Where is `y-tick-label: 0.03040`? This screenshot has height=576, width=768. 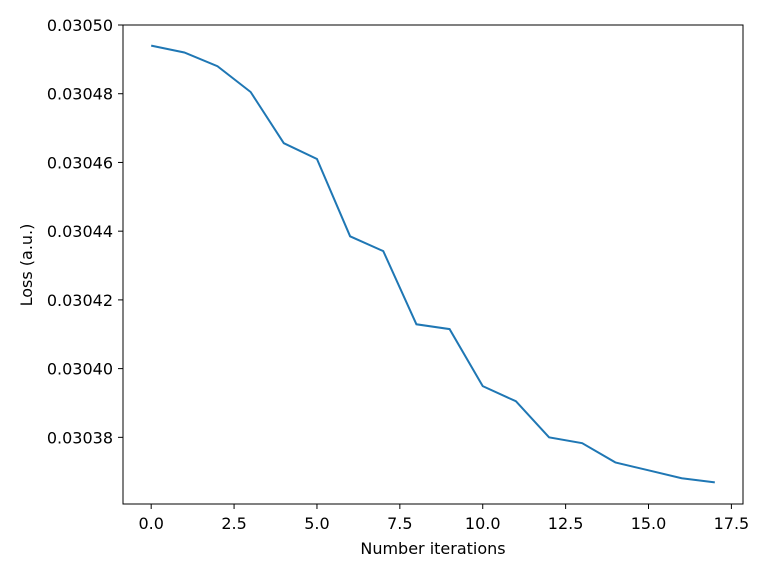
y-tick-label: 0.03040 is located at coordinates (80, 369).